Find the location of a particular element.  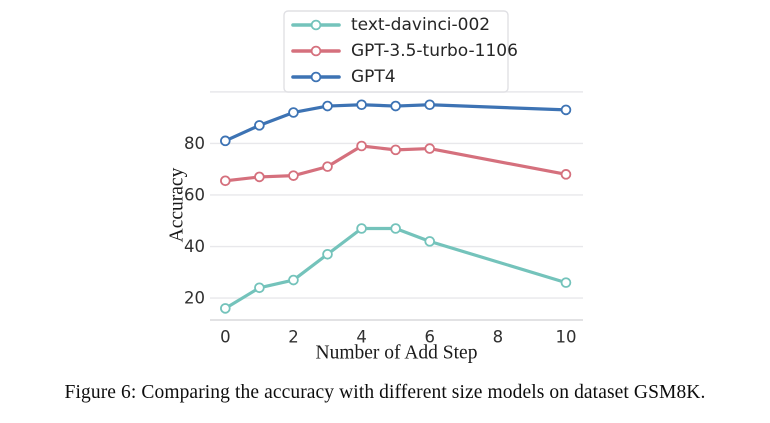

series-line-GPT-3.5-turbo-1106 is located at coordinates (395, 163).